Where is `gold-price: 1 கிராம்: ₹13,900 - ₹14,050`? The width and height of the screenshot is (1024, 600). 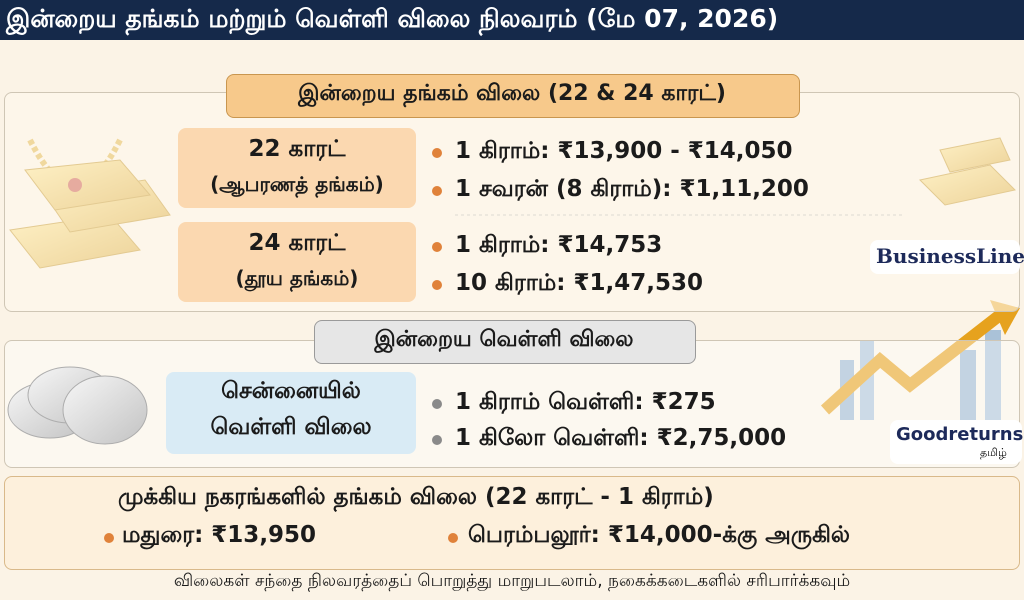
gold-price: 1 கிராம்: ₹13,900 - ₹14,050 is located at coordinates (624, 151).